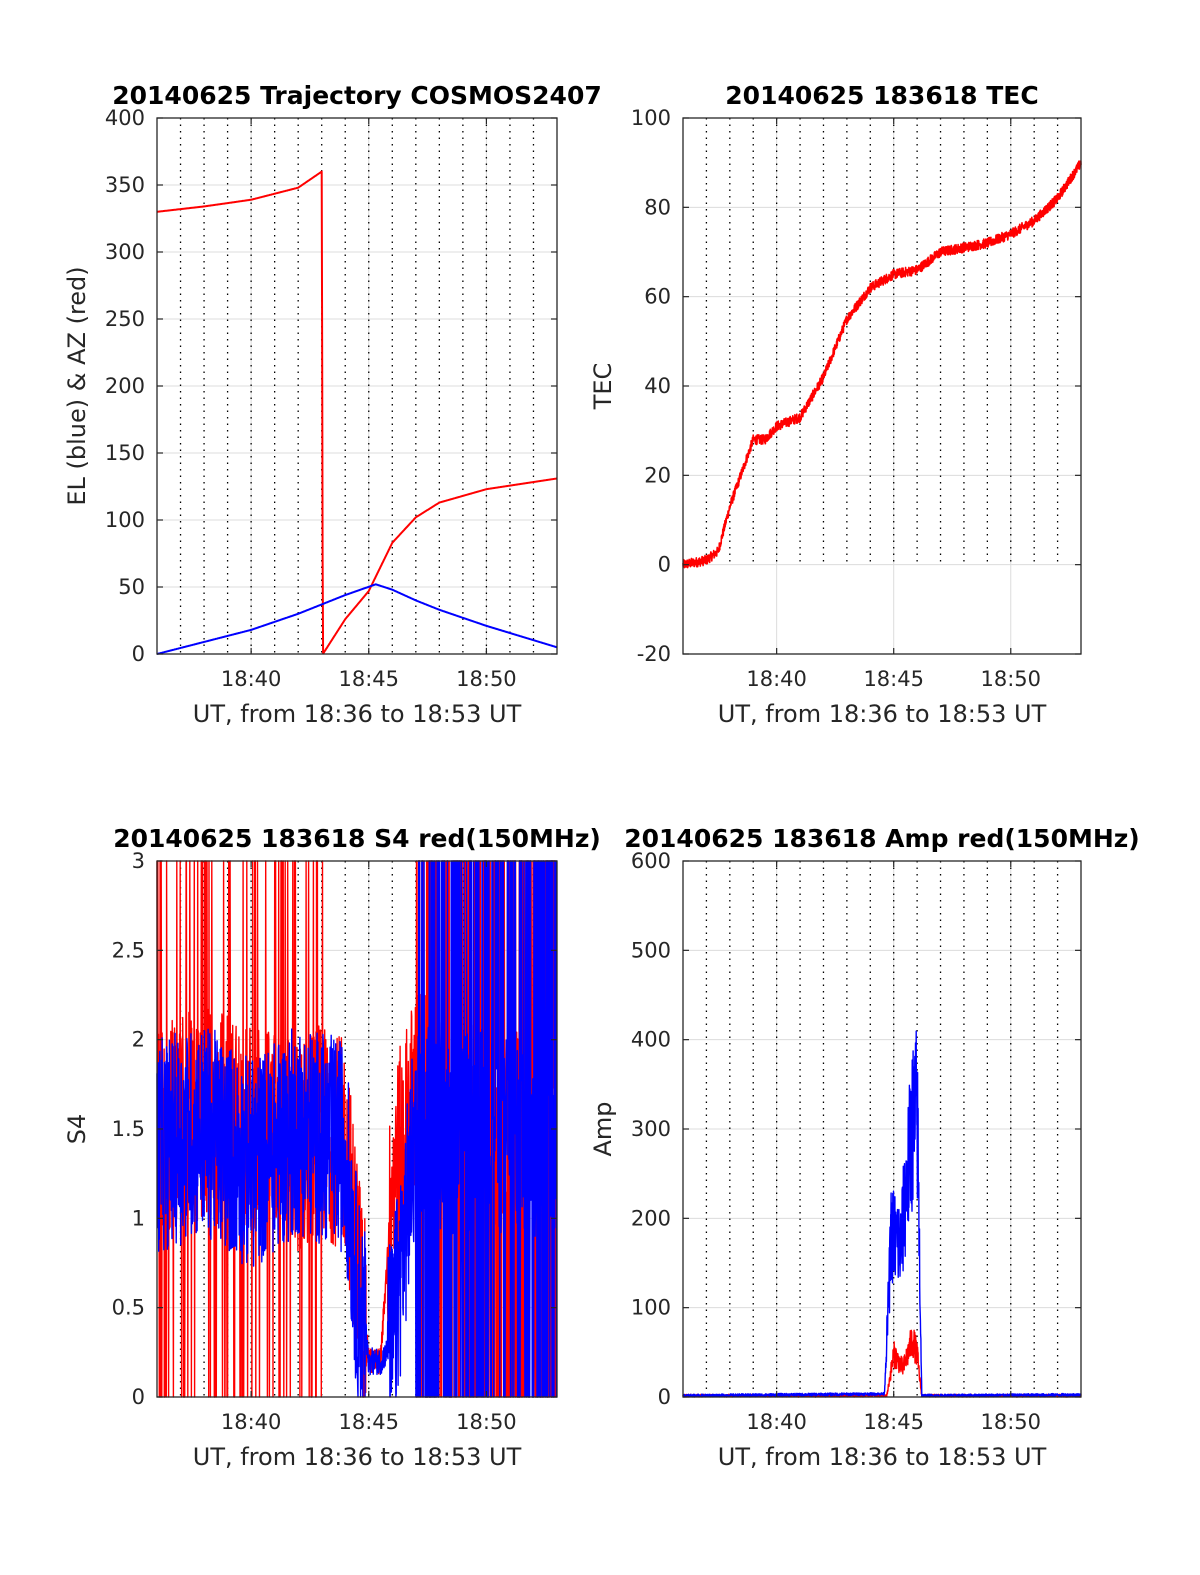 This screenshot has width=1200, height=1575. What do you see at coordinates (128, 1308) in the screenshot?
I see `y-tick-label: 0.5` at bounding box center [128, 1308].